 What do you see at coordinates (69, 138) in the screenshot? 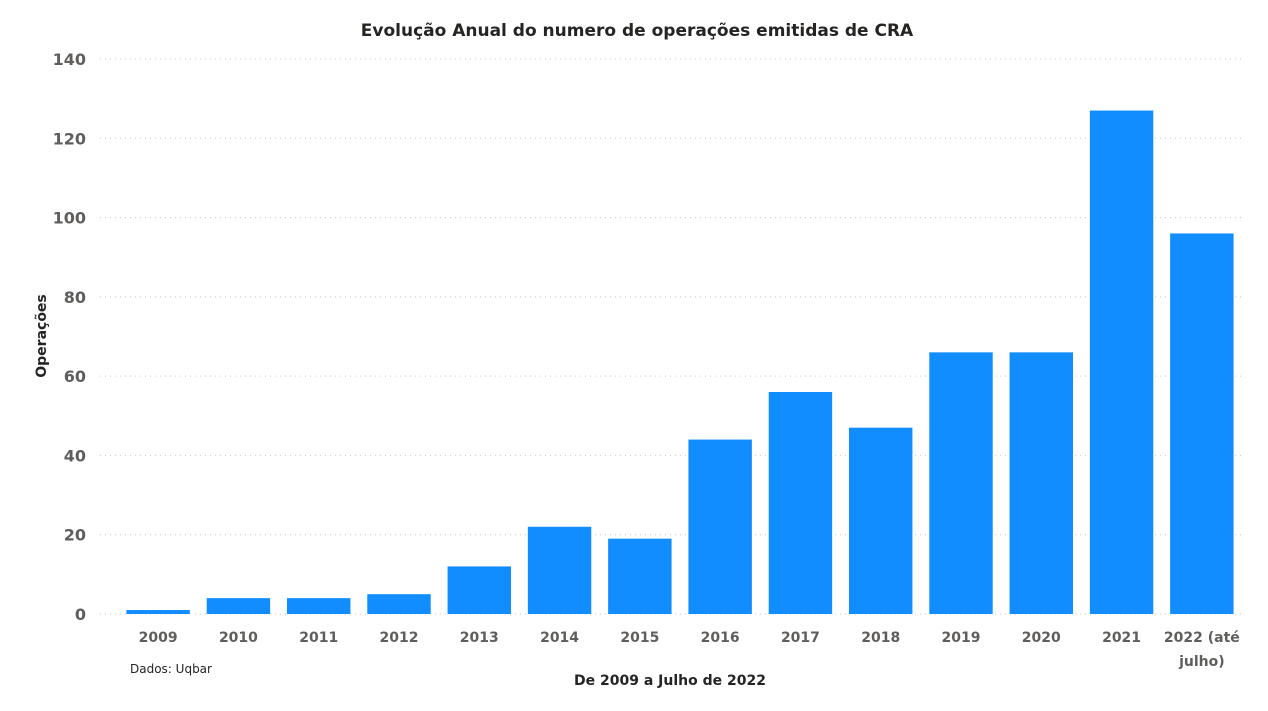
I see `y-tick-label: 120` at bounding box center [69, 138].